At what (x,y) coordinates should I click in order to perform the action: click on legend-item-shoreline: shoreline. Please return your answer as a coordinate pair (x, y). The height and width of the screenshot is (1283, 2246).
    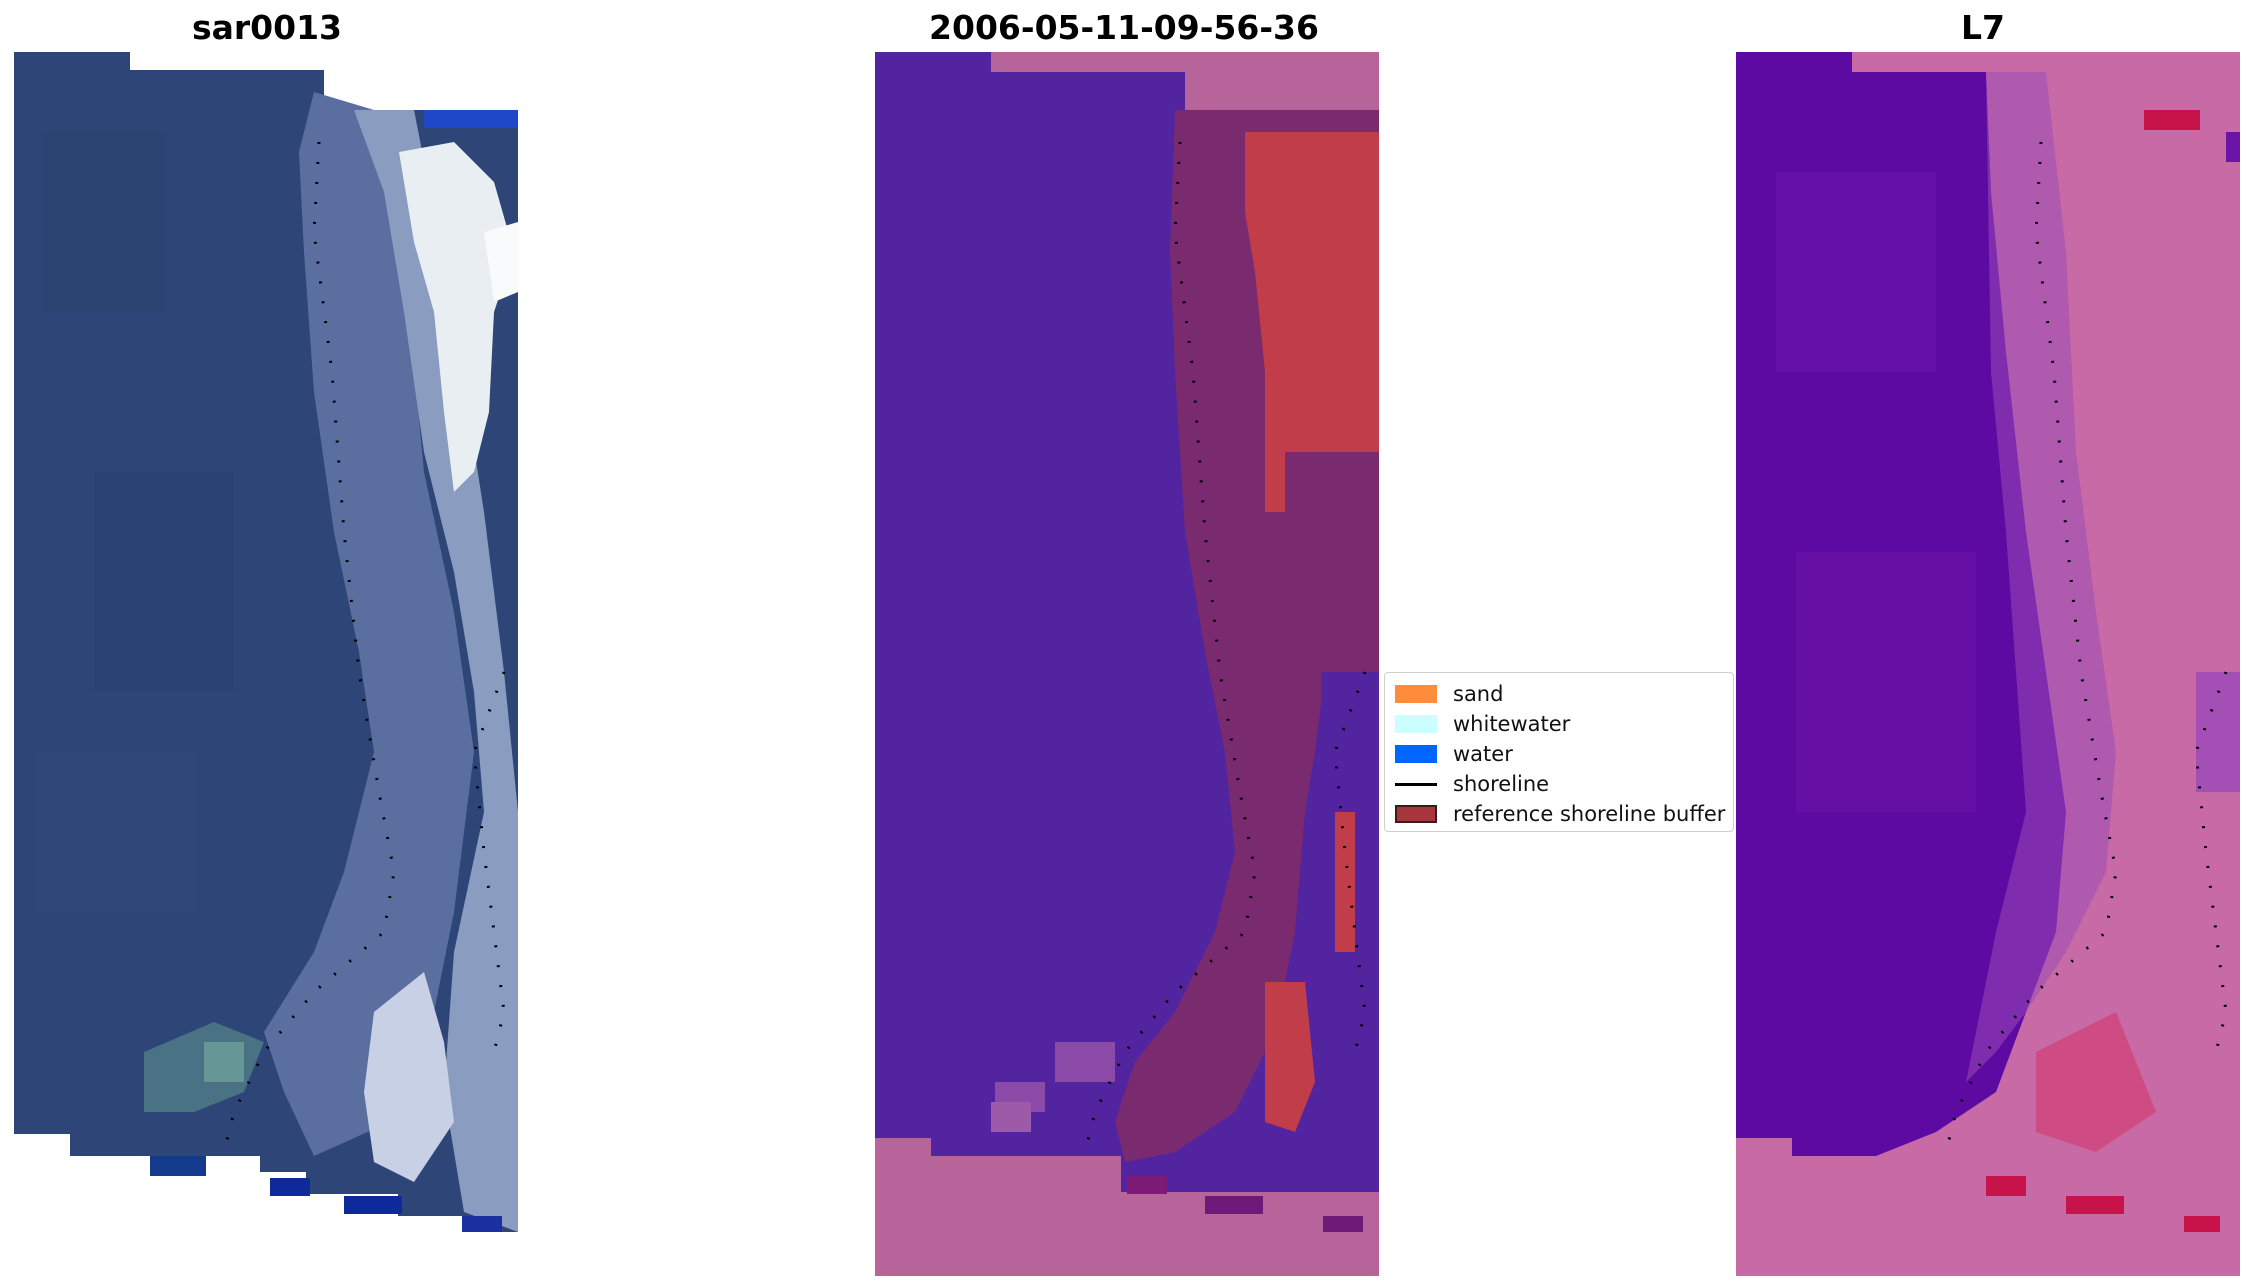
    Looking at the image, I should click on (1472, 784).